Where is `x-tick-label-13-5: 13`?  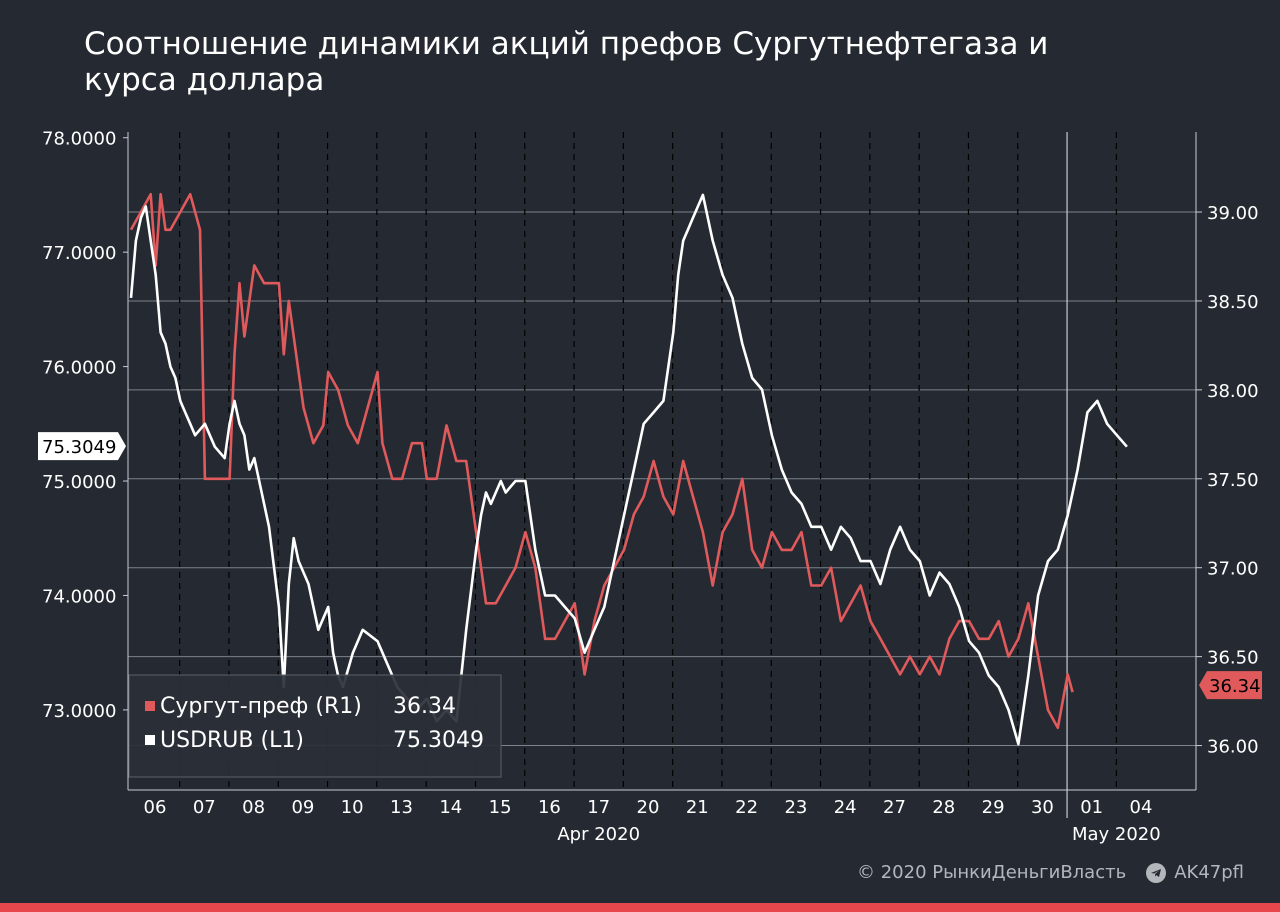
x-tick-label-13-5: 13 is located at coordinates (401, 807).